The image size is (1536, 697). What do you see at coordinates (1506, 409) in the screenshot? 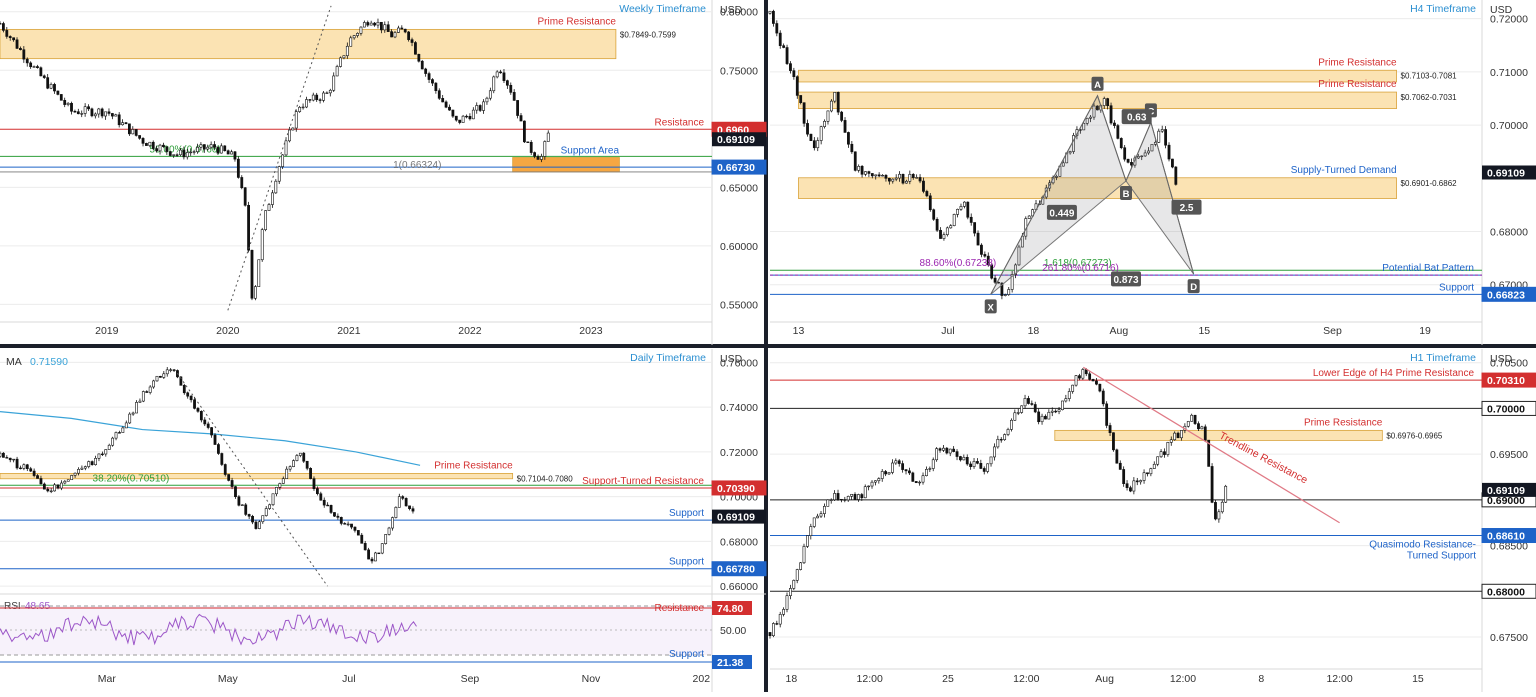
I see `price-badge-text: 0.70000` at bounding box center [1506, 409].